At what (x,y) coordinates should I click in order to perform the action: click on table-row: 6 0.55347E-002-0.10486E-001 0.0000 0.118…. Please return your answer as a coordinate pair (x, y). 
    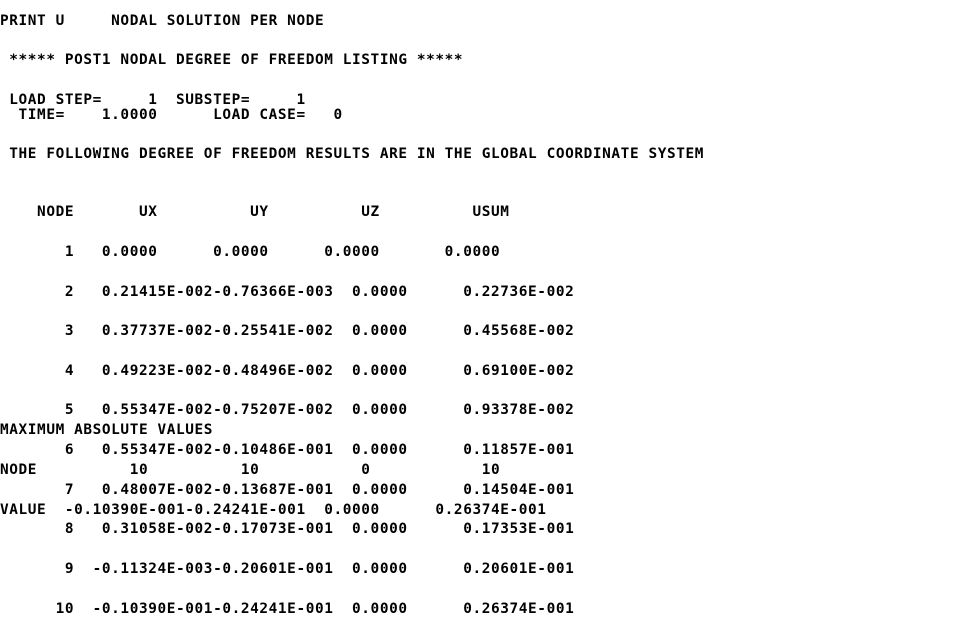
    Looking at the image, I should click on (287, 450).